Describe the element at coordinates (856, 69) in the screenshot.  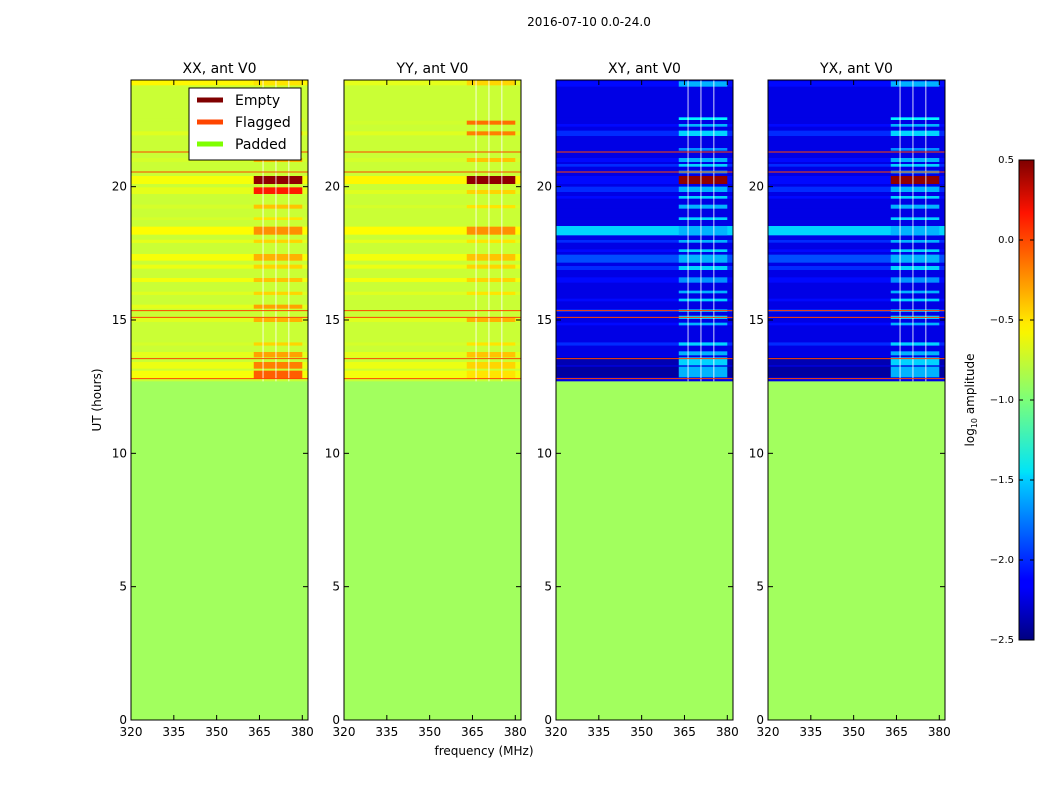
I see `panel-title: YX, ant V0` at that location.